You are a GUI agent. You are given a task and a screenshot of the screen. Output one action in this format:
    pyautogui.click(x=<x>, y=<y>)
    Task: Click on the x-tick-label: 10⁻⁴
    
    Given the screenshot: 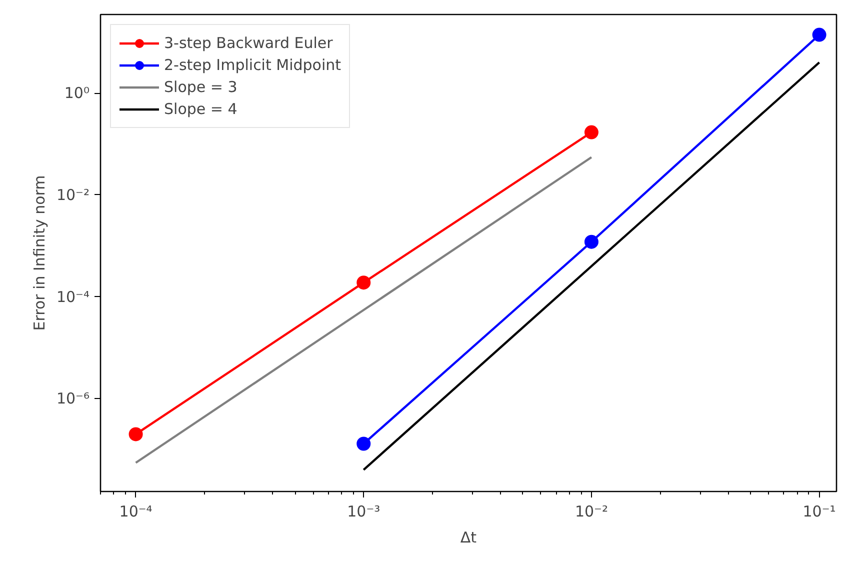 What is the action you would take?
    pyautogui.click(x=135, y=511)
    